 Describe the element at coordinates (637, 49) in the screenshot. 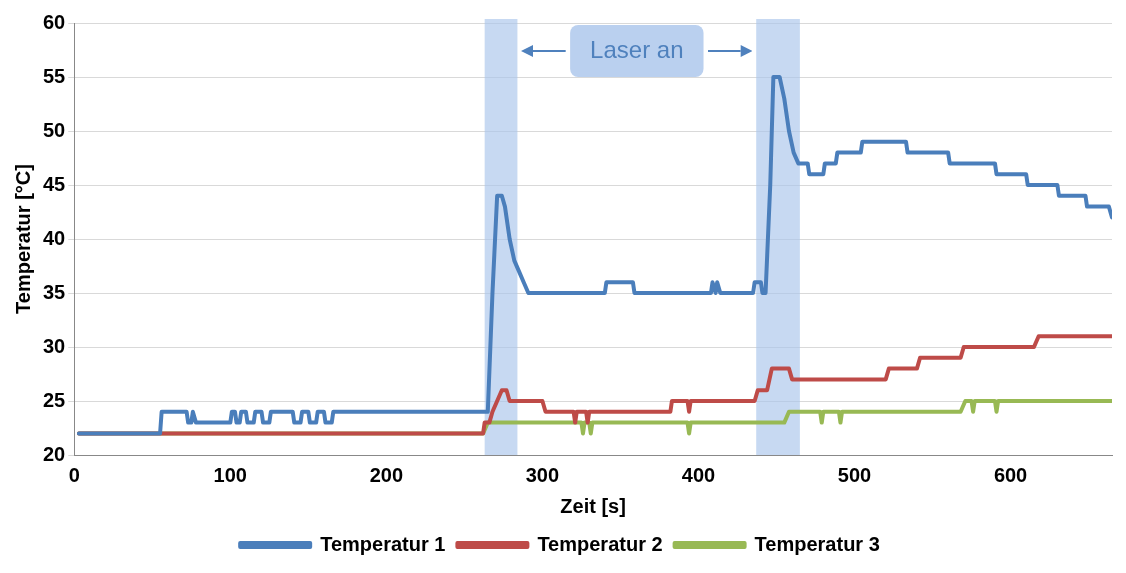

I see `annotation: Laser an` at that location.